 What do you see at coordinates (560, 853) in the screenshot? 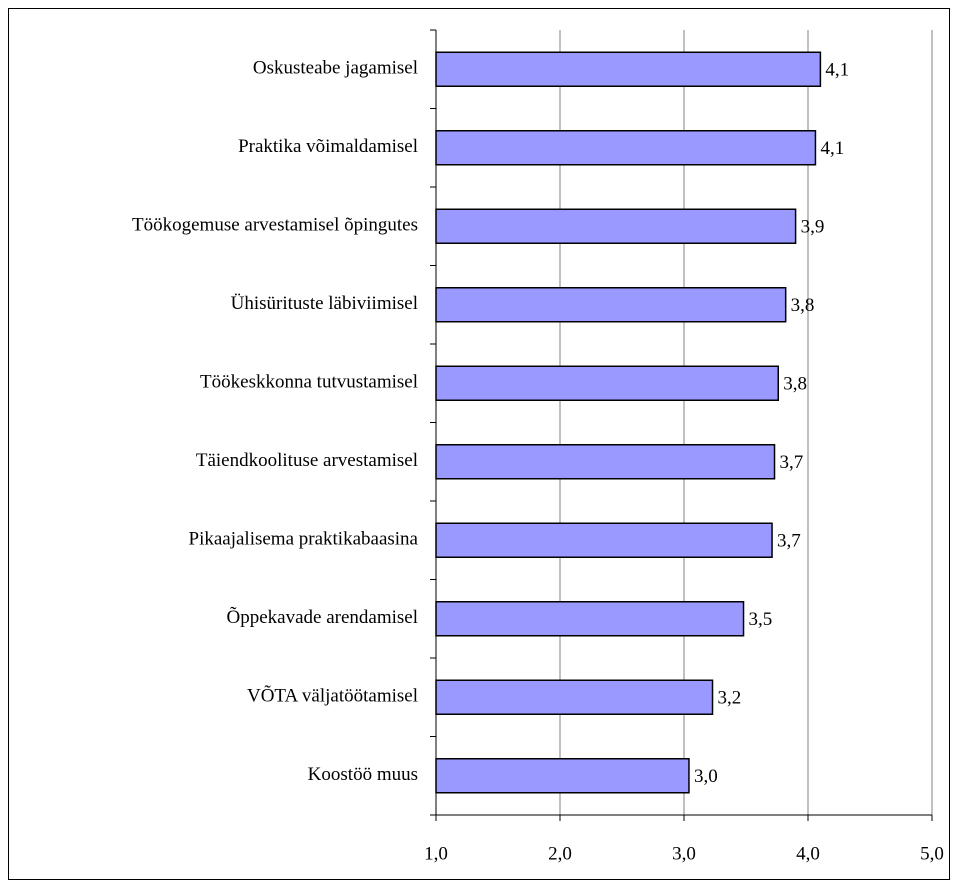
I see `x-tick-label: 2,0` at bounding box center [560, 853].